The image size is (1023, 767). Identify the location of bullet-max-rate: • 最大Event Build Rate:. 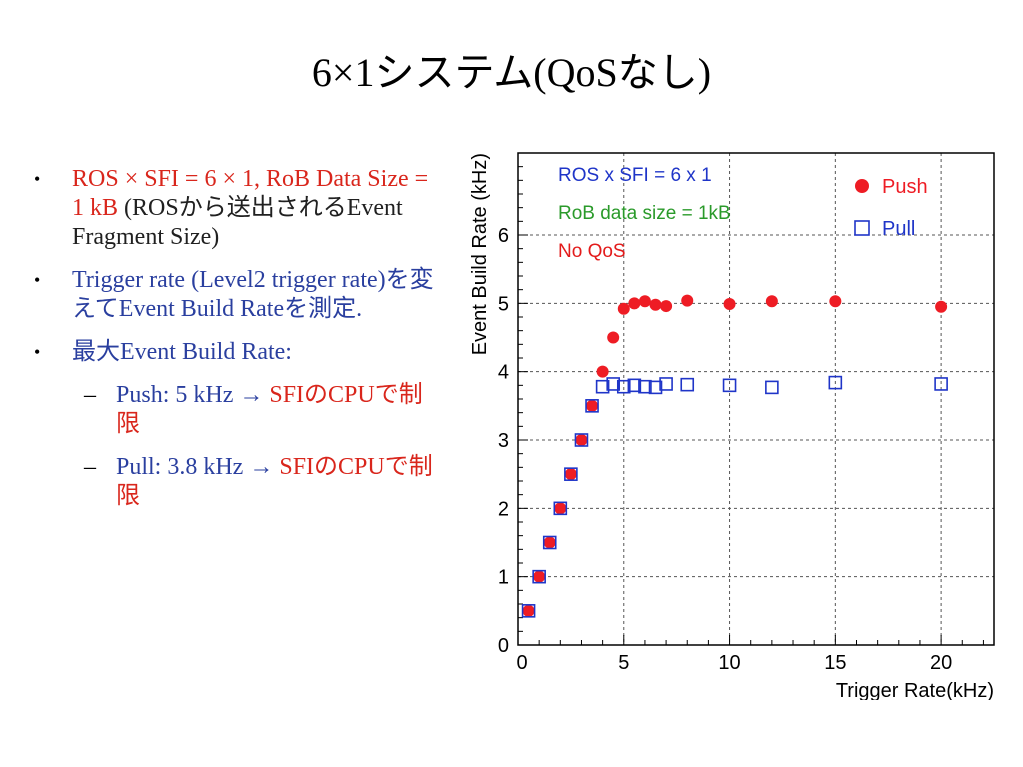
(234, 352).